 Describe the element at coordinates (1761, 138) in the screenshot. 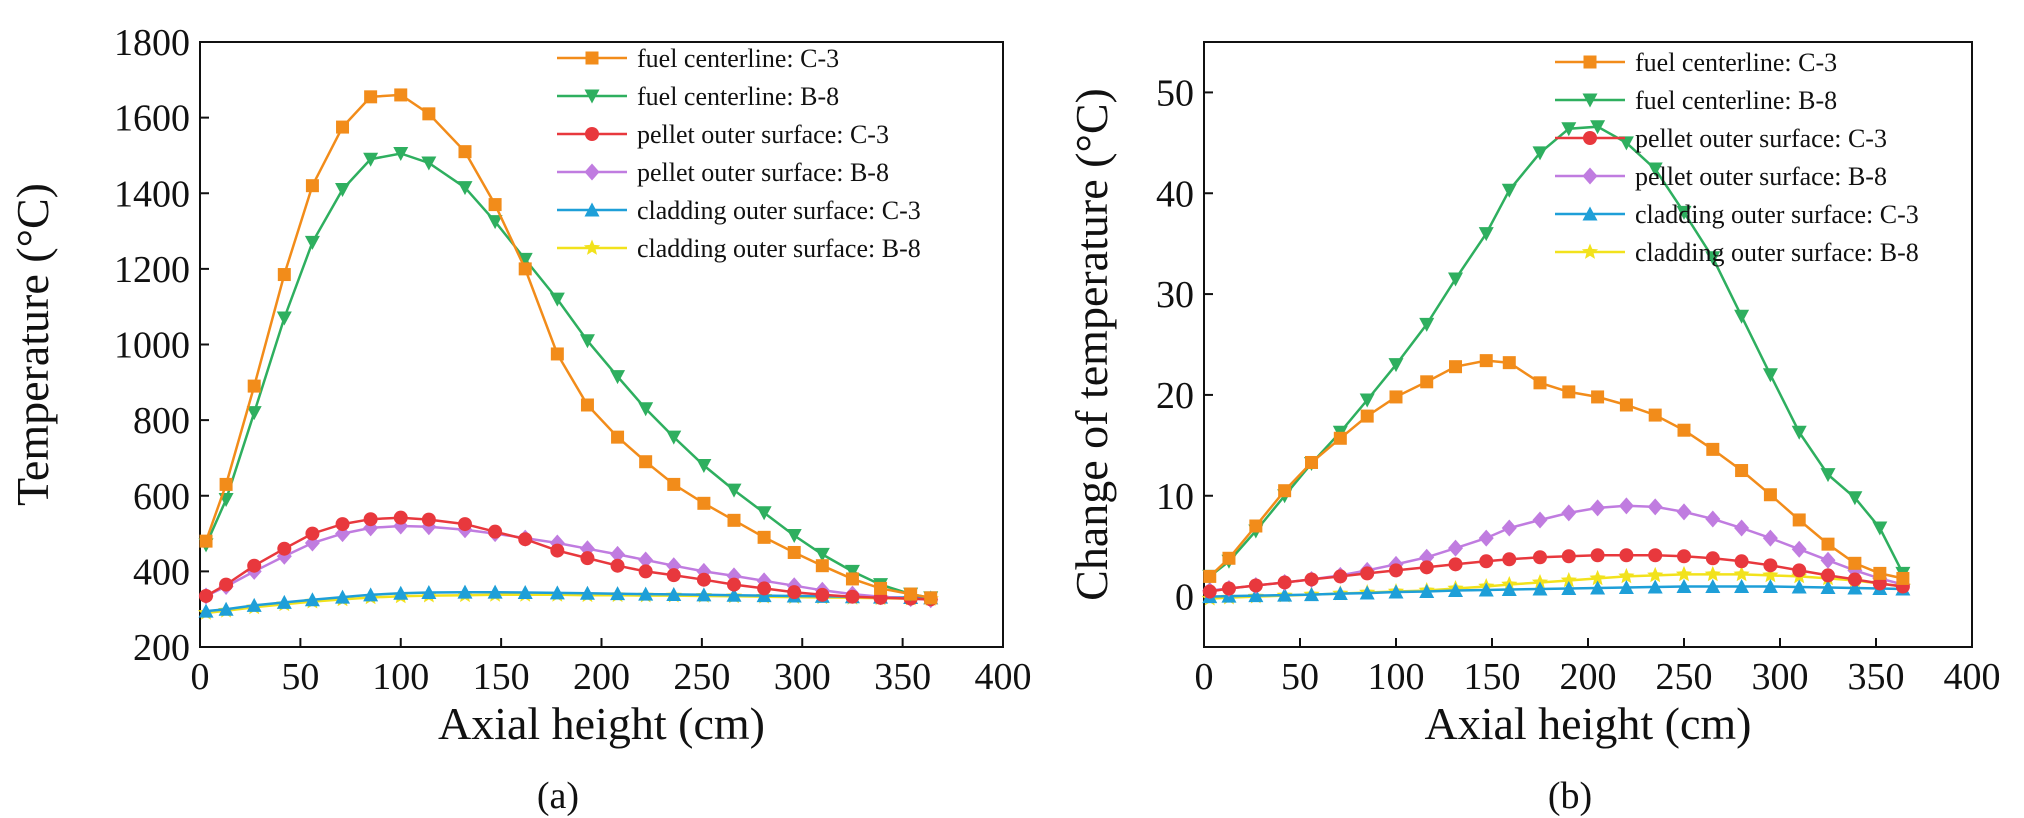

I see `panel-b-legend-label: pellet outer surface: C-3` at that location.